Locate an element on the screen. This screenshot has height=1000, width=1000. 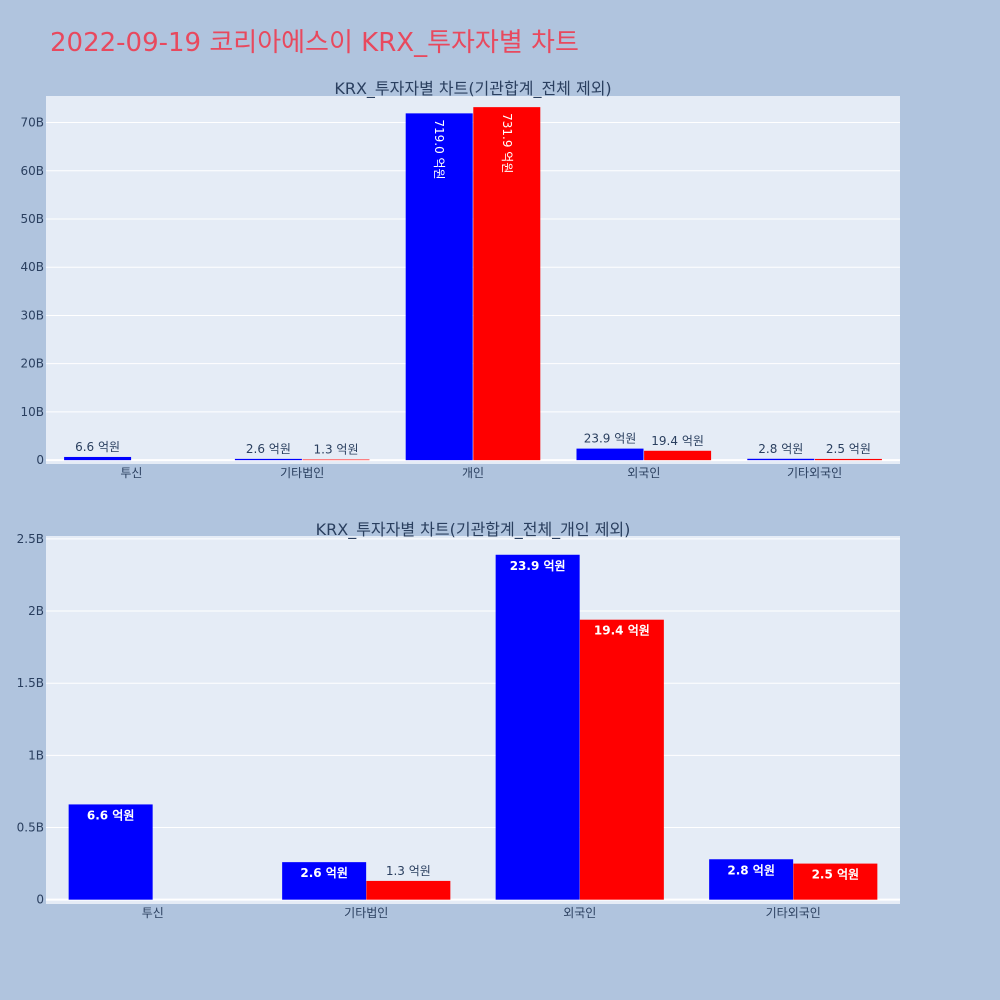
y-tick-label: 50B is located at coordinates (32, 219).